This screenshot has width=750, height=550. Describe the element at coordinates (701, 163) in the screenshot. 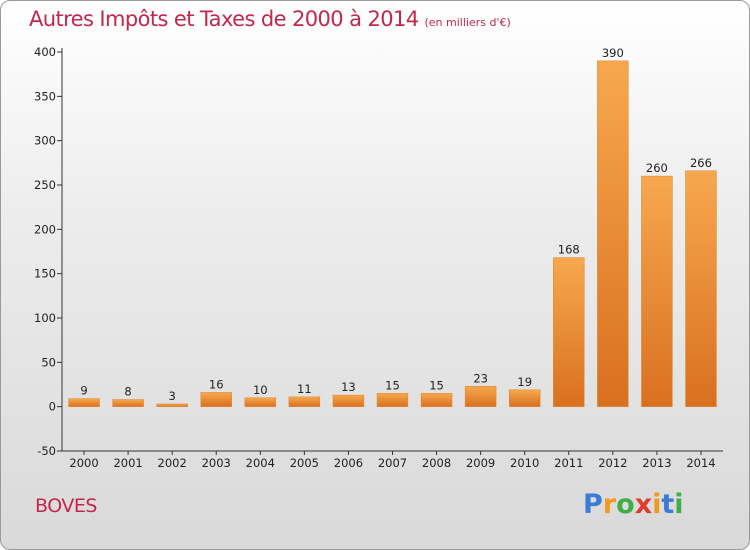

I see `bar-value-label: 266` at that location.